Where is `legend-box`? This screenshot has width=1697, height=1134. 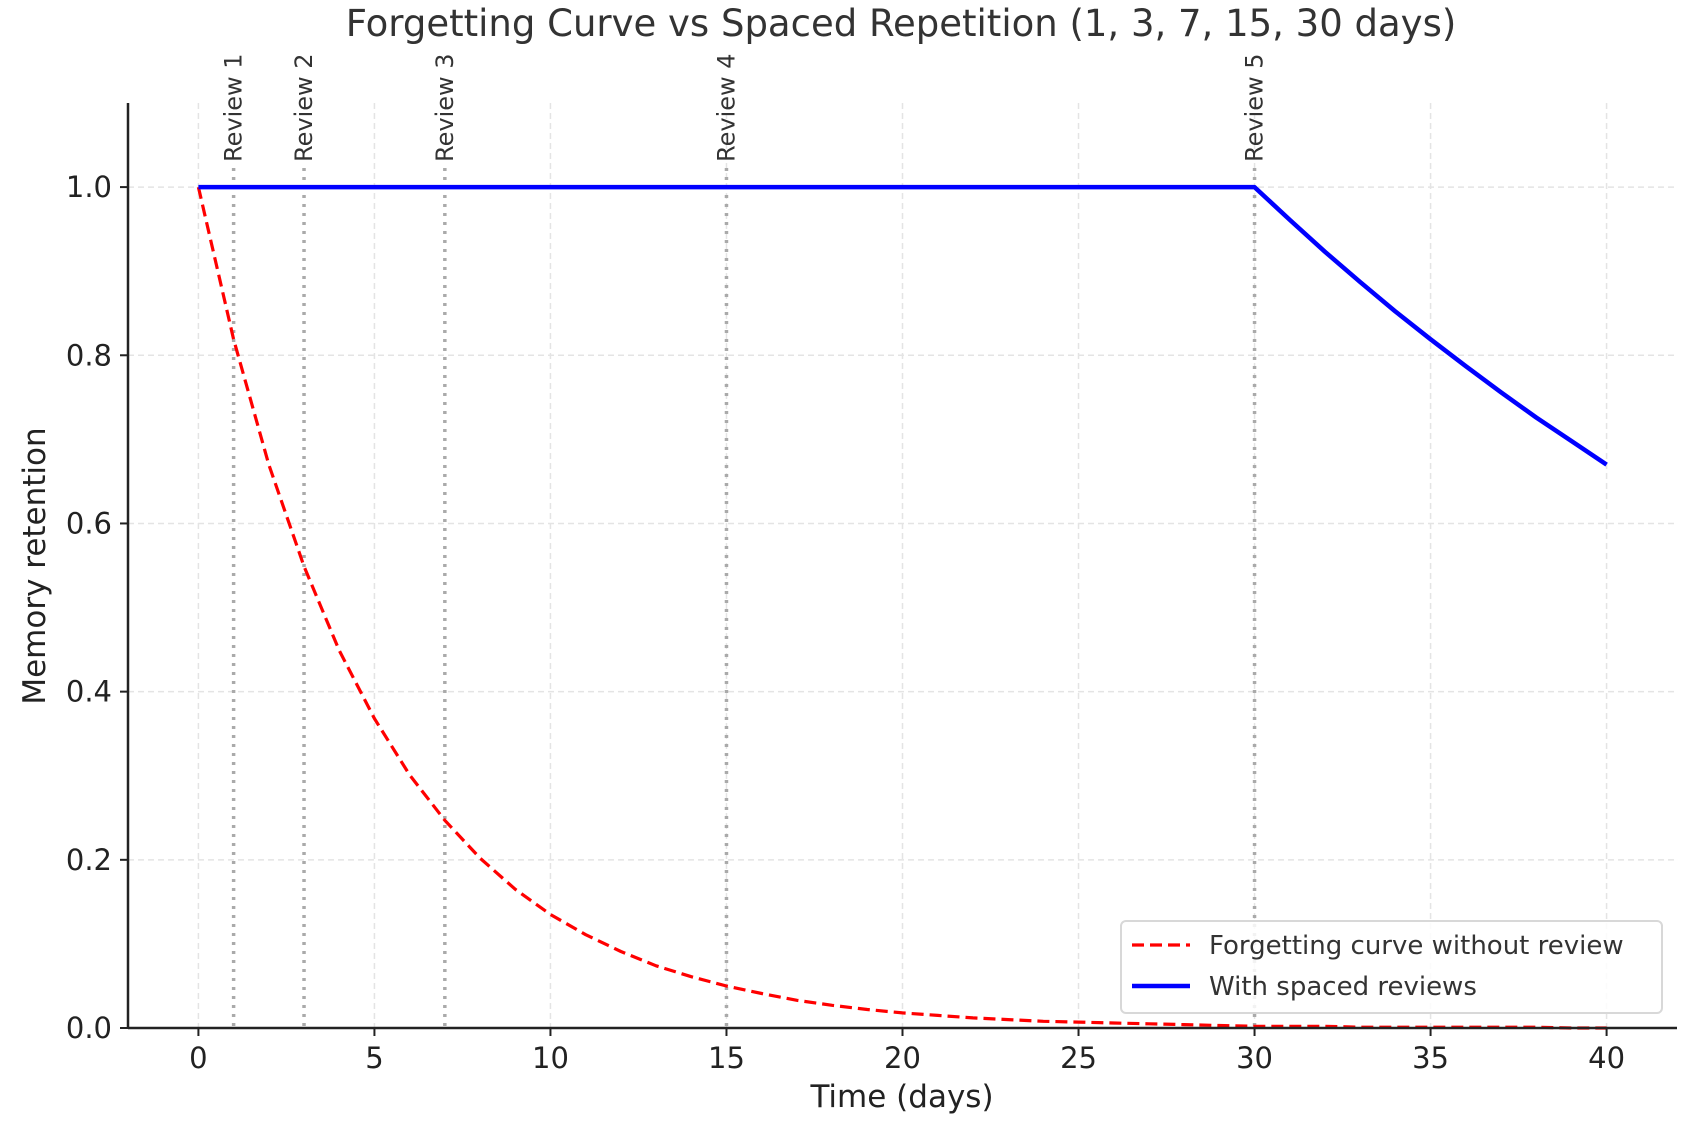 legend-box is located at coordinates (1391, 967).